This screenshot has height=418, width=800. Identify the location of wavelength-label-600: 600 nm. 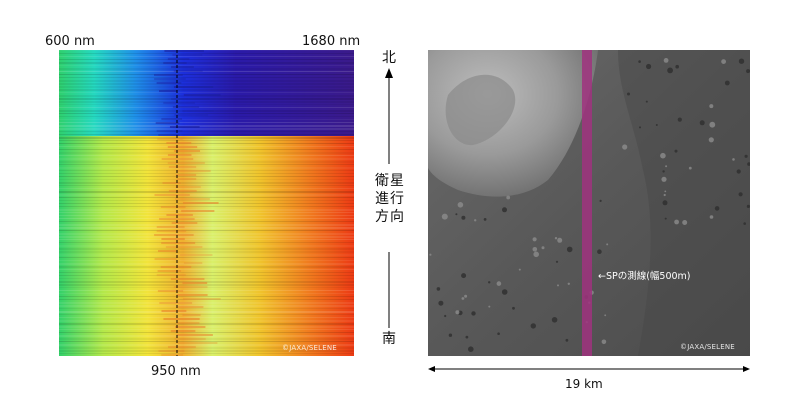
(70, 41).